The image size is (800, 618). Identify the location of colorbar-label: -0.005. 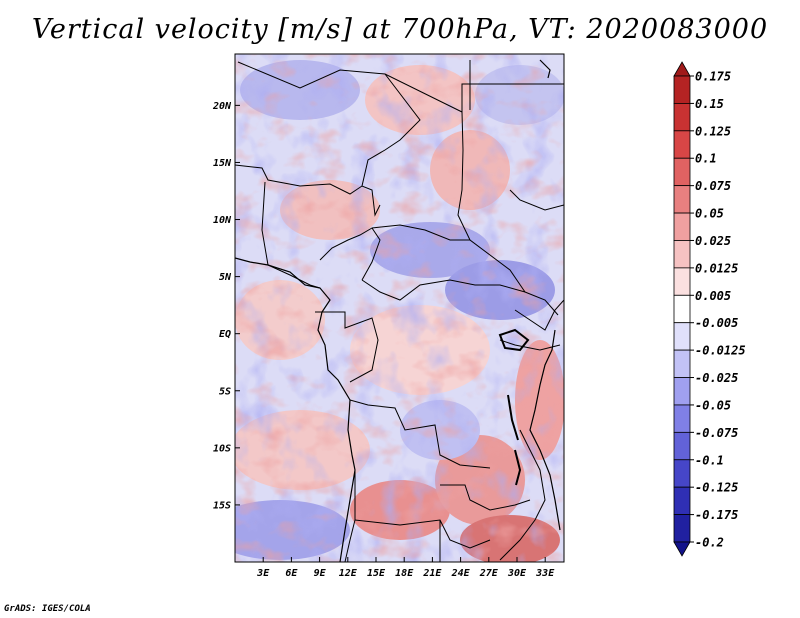
(716, 323).